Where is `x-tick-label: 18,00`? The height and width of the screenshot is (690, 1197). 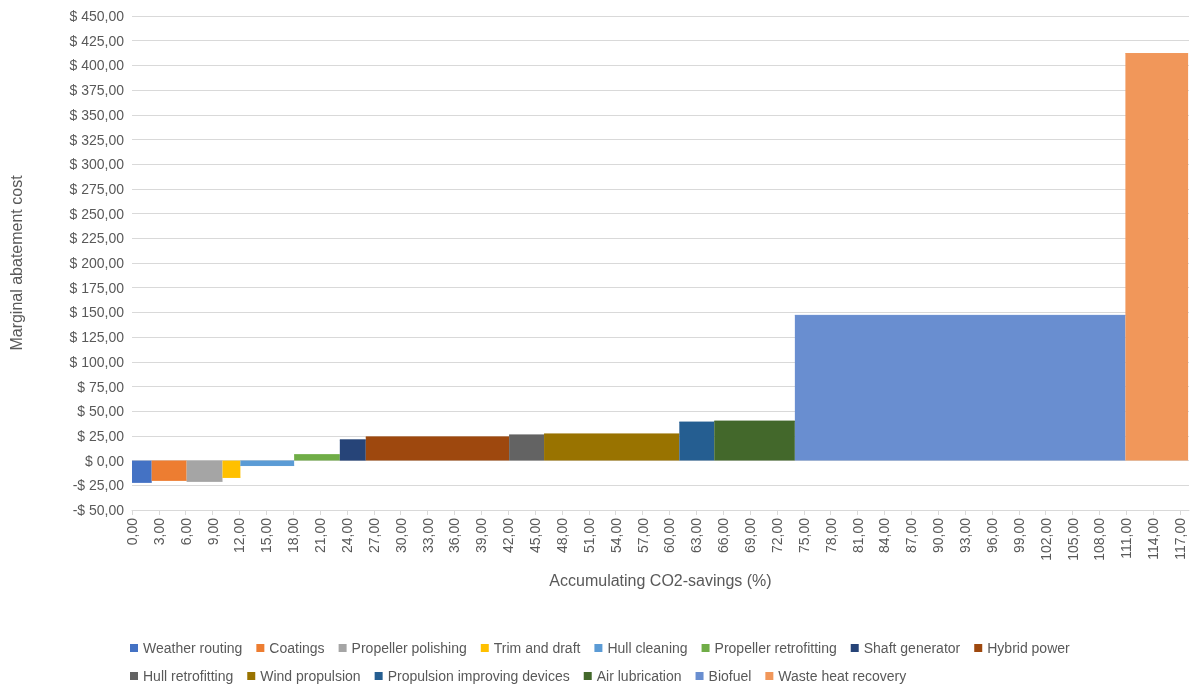
x-tick-label: 18,00 is located at coordinates (293, 535).